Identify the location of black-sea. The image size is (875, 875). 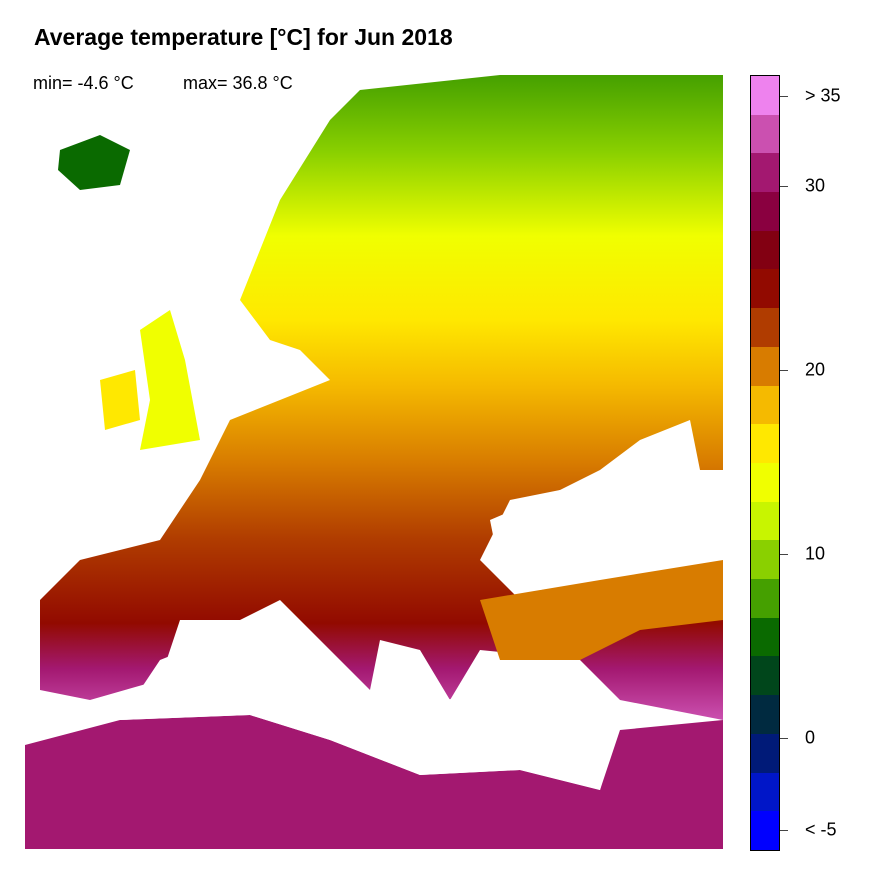
(565, 540).